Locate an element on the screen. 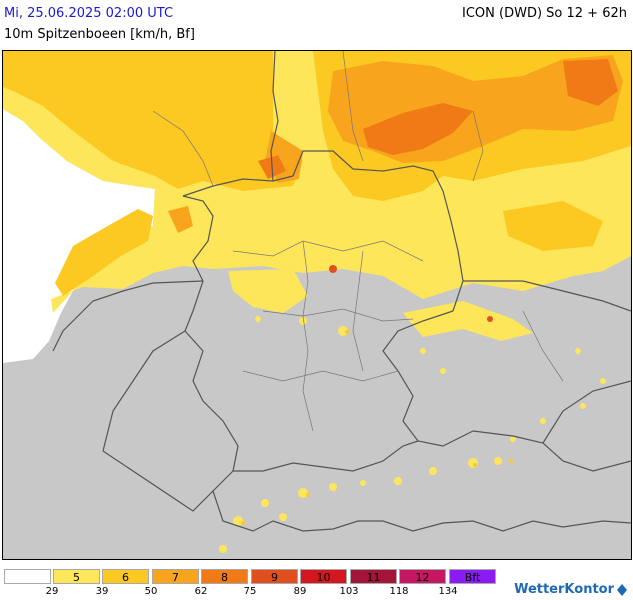 The width and height of the screenshot is (633, 600). gust-cells-south-bft6 is located at coordinates (377, 427).